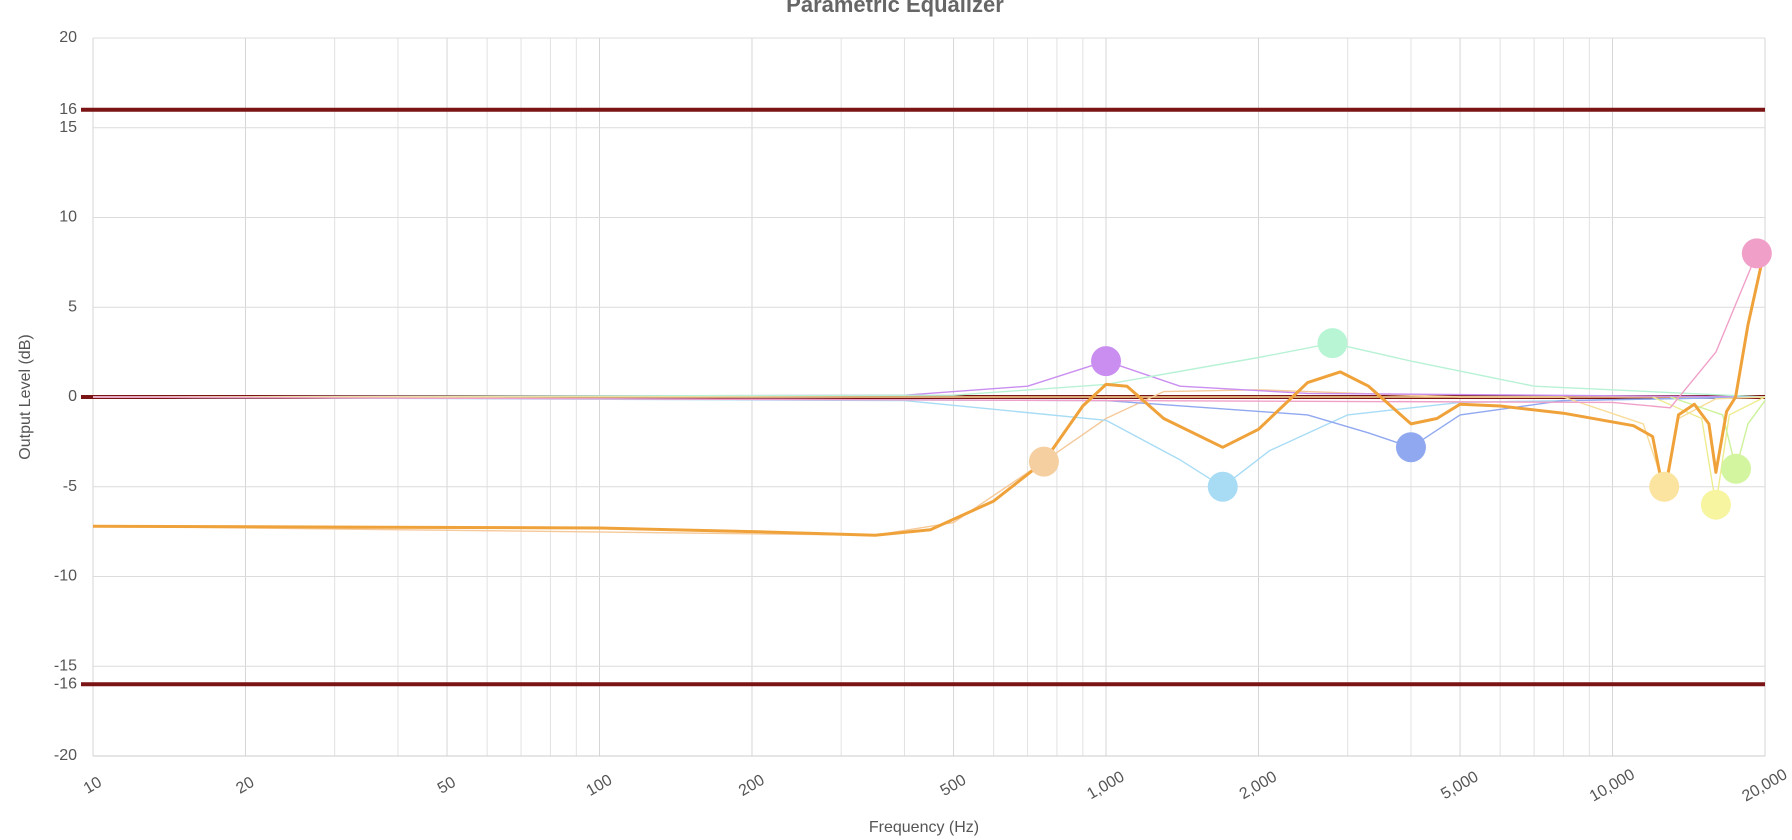 The image size is (1792, 840). What do you see at coordinates (25, 396) in the screenshot?
I see `y-axis-label: Output Level (dB)` at bounding box center [25, 396].